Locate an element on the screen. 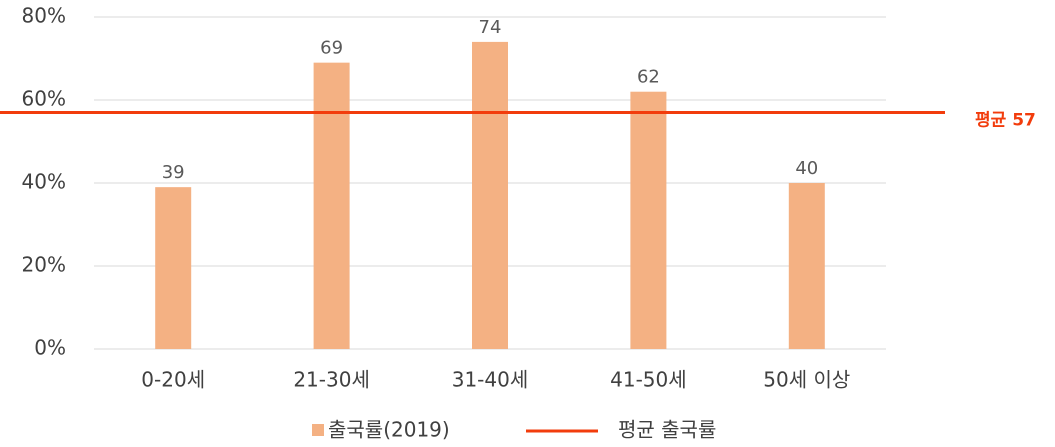  x-tick-label: 41-50세 is located at coordinates (648, 380).